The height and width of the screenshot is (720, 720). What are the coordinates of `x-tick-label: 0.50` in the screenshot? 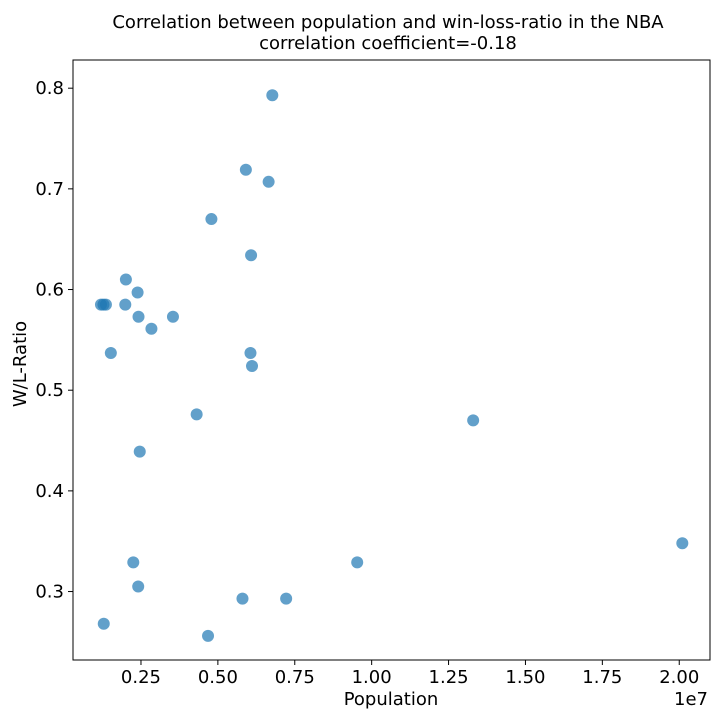 It's located at (218, 677).